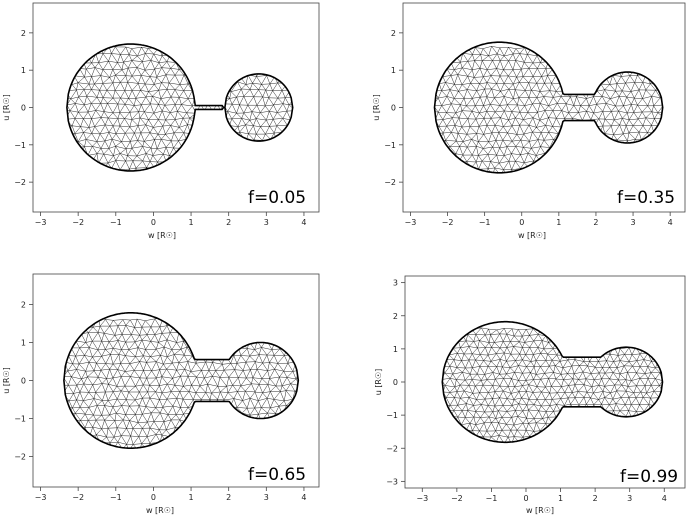 Image resolution: width=692 pixels, height=515 pixels. What do you see at coordinates (395, 283) in the screenshot?
I see `y-tick-label: 3` at bounding box center [395, 283].